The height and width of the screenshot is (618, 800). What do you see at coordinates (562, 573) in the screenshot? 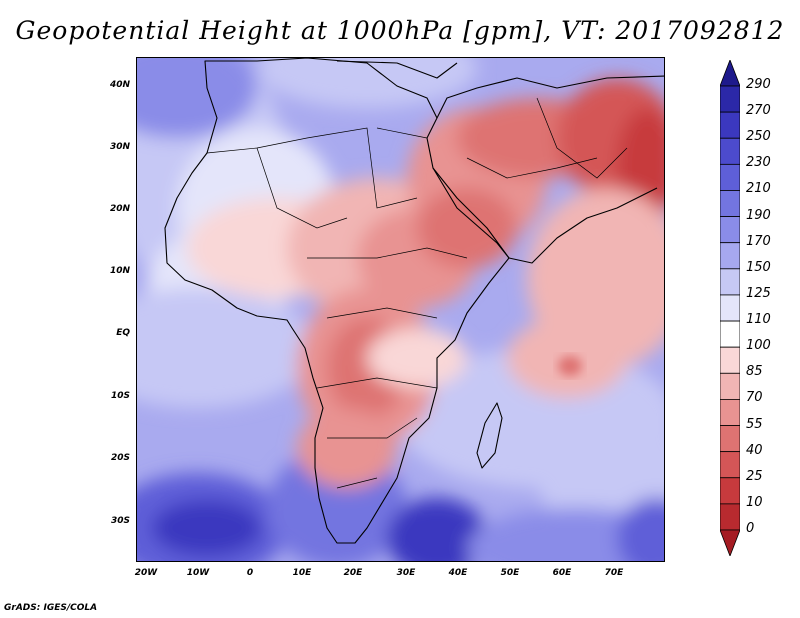
I see `lon-label-60e: 60E` at bounding box center [562, 573].